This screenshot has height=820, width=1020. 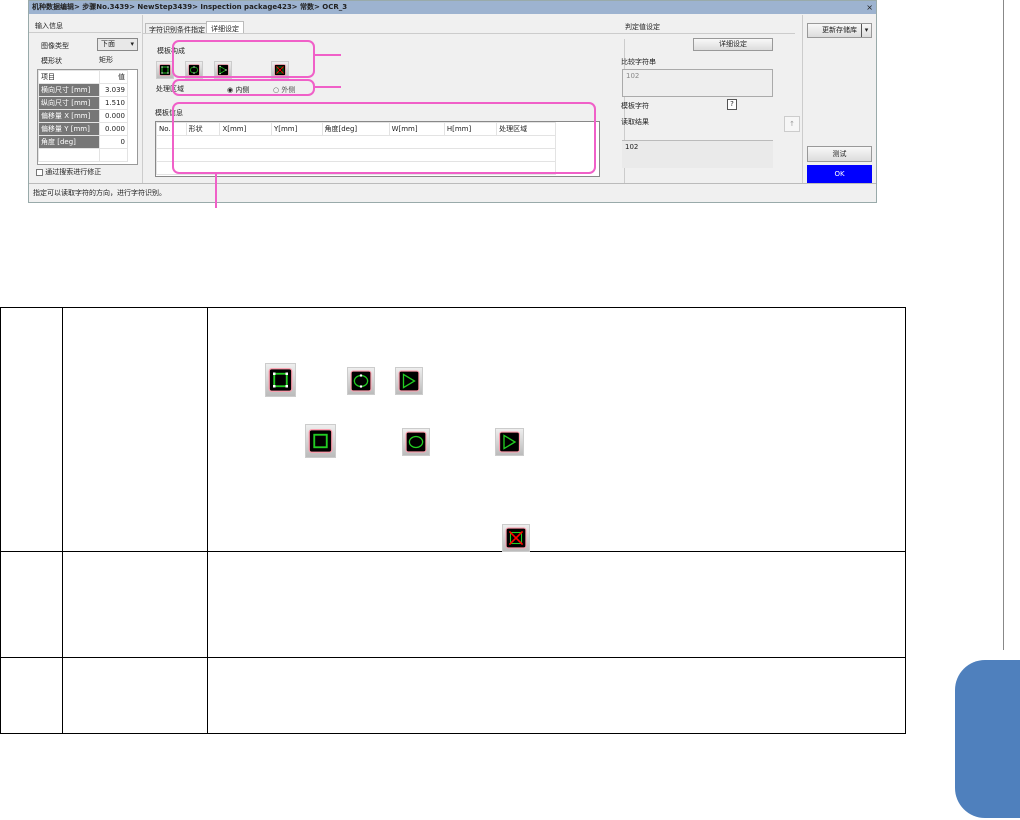 I want to click on compare-string-label: 比较字符串, so click(x=638, y=62).